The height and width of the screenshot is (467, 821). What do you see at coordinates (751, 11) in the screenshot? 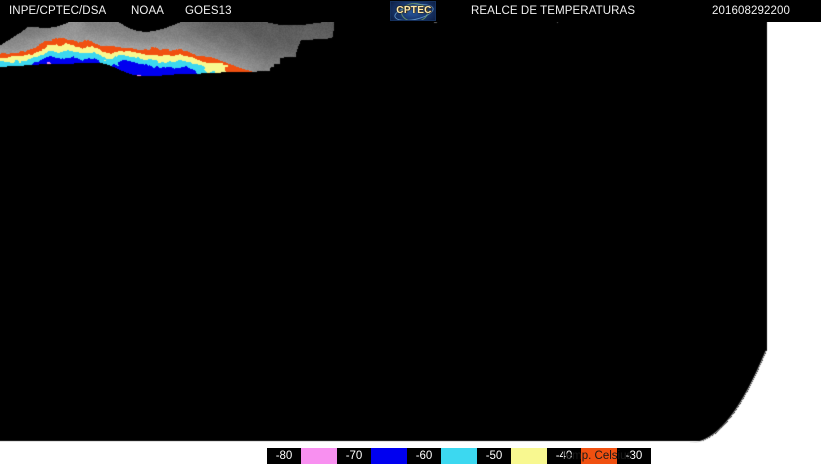
I see `timestamp-label: 201608292200` at bounding box center [751, 11].